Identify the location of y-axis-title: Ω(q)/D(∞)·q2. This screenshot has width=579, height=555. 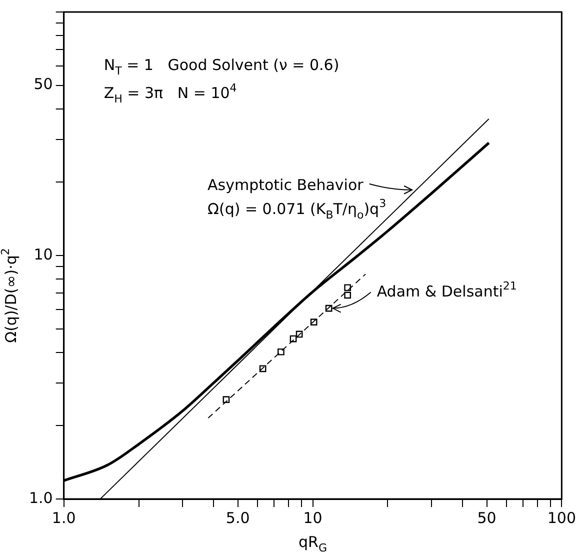
(10, 295).